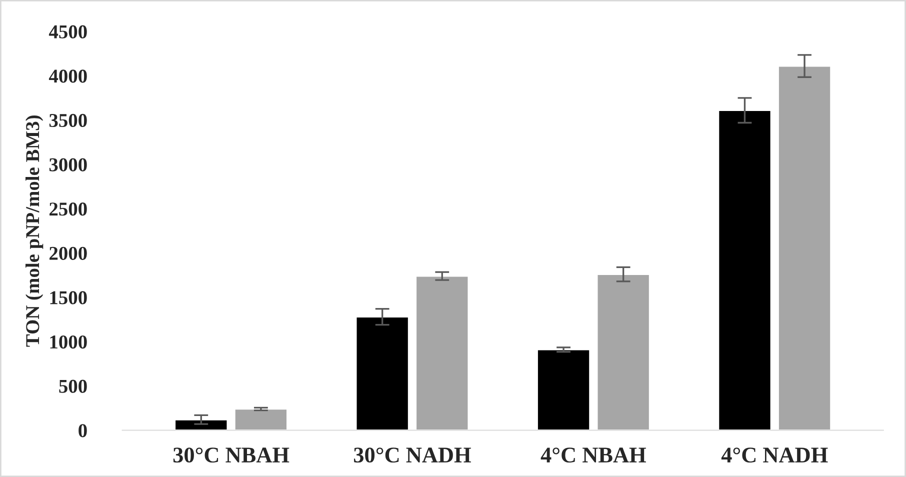 Image resolution: width=906 pixels, height=477 pixels. Describe the element at coordinates (82, 431) in the screenshot. I see `y-tick-label: 0` at that location.